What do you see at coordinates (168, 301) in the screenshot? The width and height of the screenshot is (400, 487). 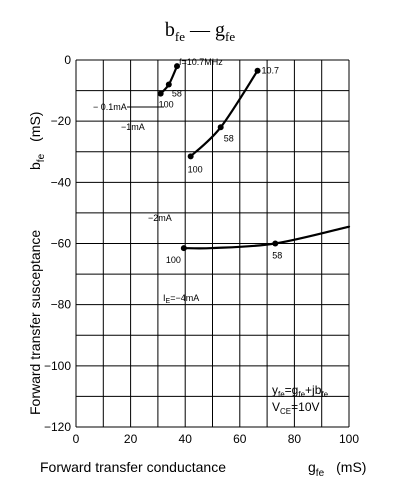 I see `curve-label-4mA-sub: E` at bounding box center [168, 301].